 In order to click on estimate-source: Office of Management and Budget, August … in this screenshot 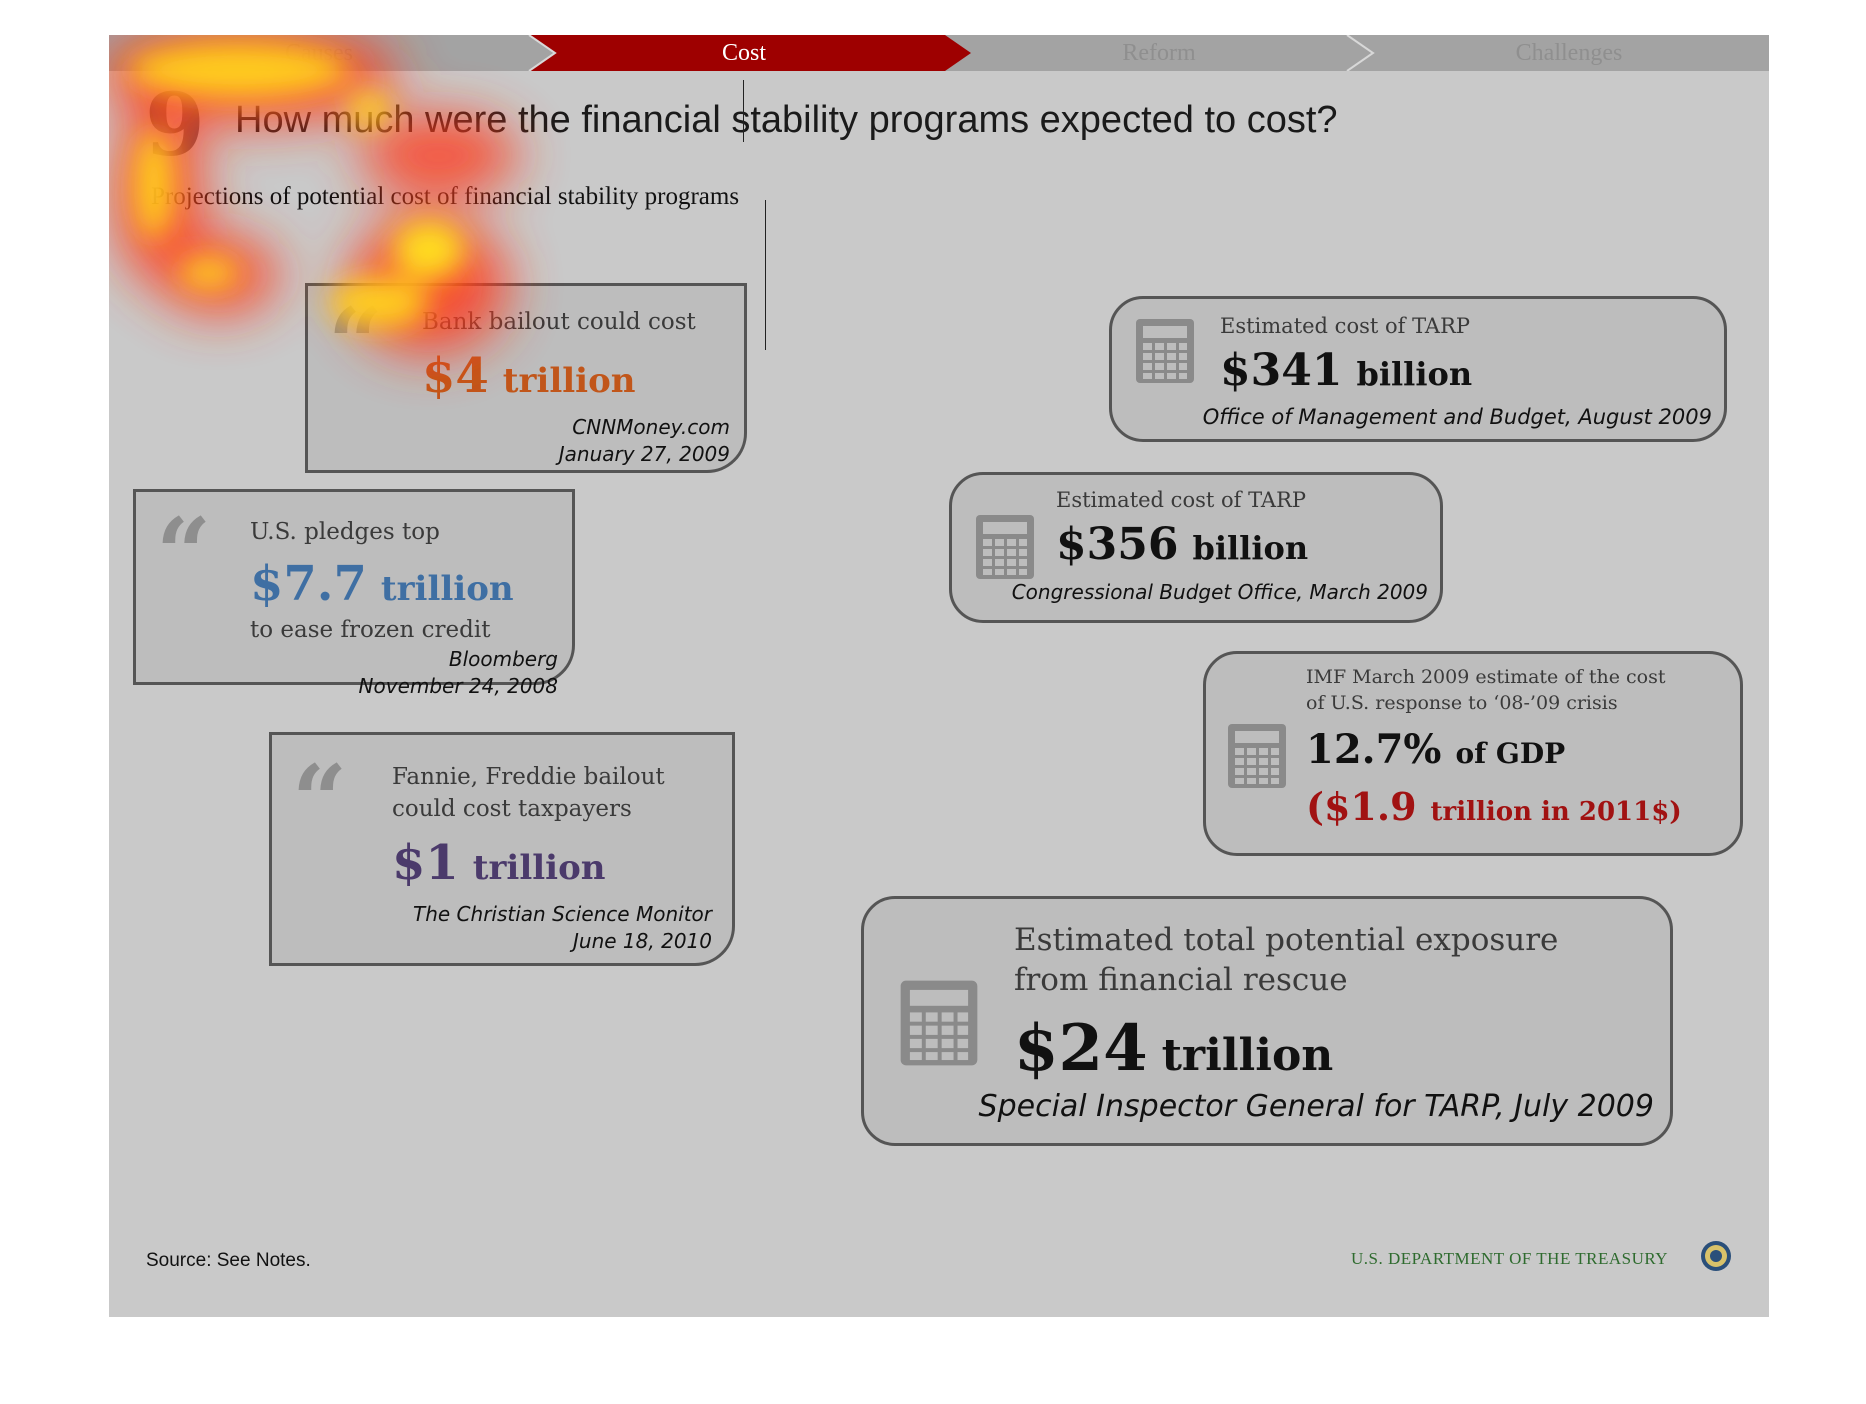, I will do `click(1457, 417)`.